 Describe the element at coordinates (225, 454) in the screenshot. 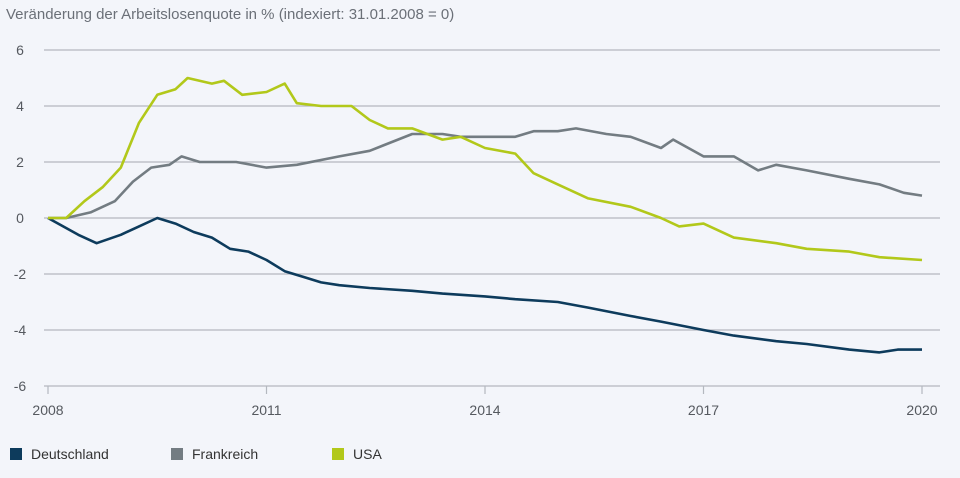

I see `legend-label: Frankreich` at that location.